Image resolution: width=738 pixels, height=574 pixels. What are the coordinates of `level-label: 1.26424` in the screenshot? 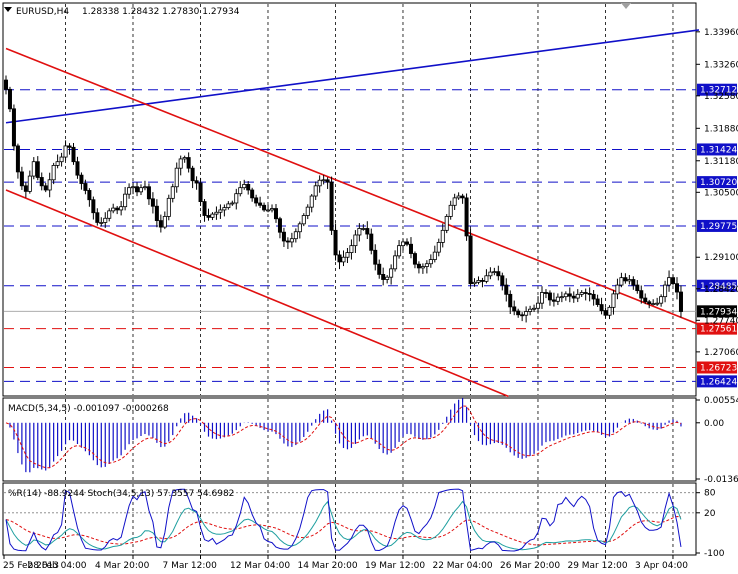 It's located at (718, 382).